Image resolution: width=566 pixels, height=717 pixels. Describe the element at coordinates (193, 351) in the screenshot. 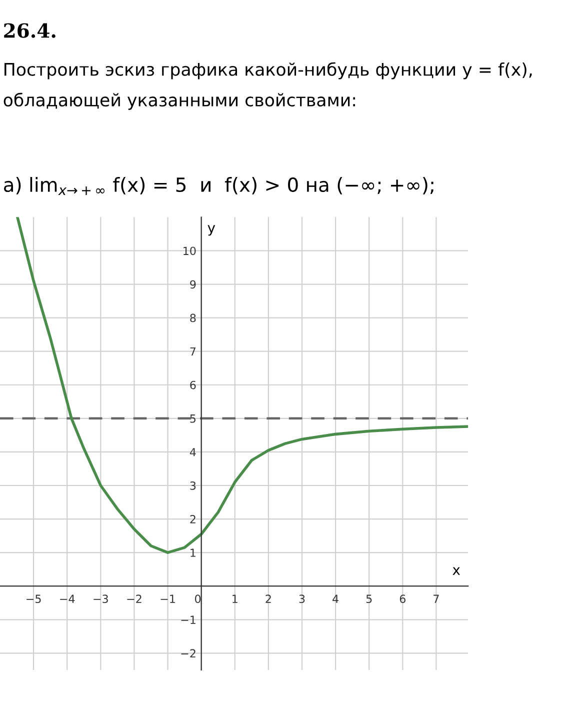

I see `y-tick-label: 7` at that location.